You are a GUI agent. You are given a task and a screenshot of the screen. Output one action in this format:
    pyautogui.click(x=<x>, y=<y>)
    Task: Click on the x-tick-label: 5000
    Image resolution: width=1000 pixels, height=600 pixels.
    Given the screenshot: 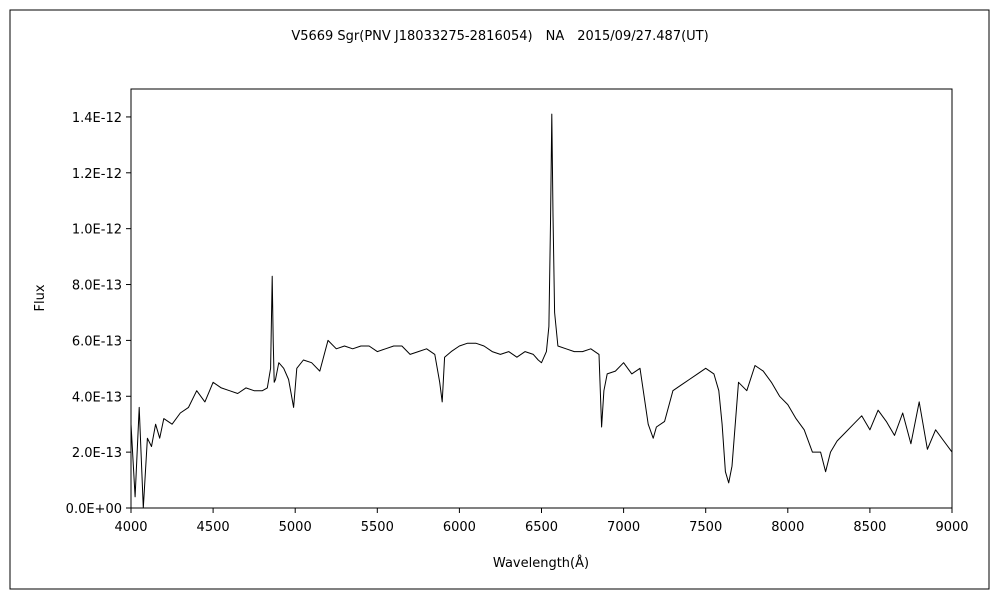 What is the action you would take?
    pyautogui.click(x=295, y=527)
    